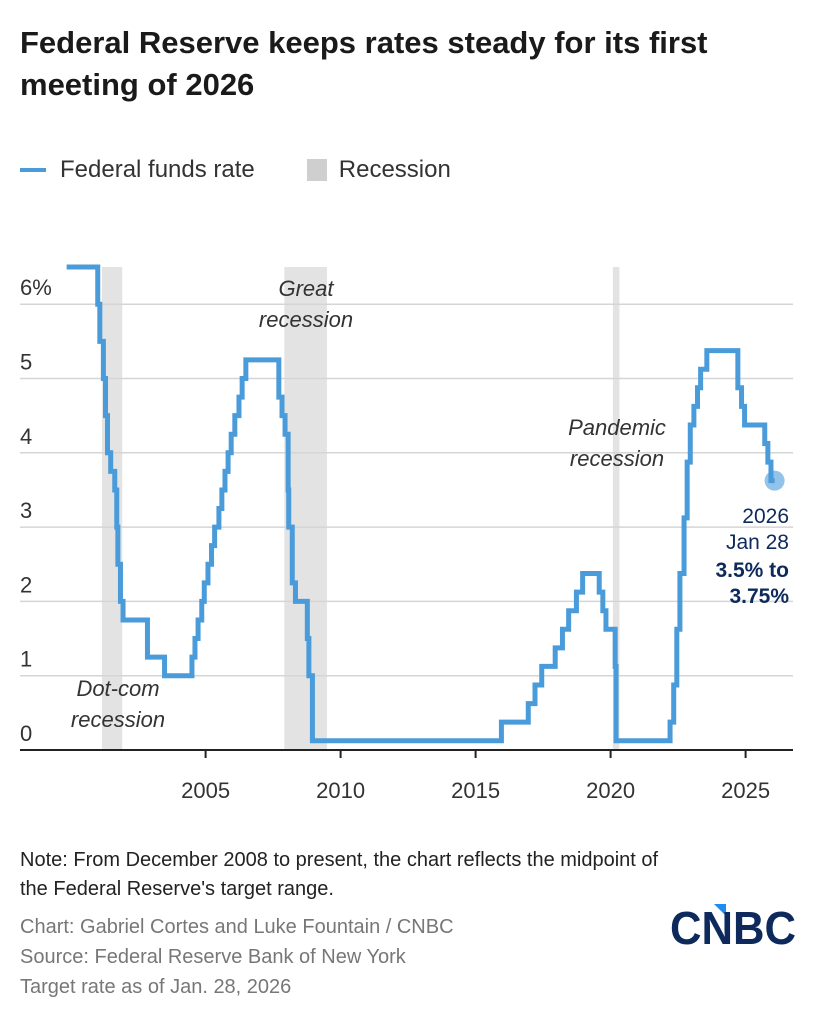 This screenshot has width=813, height=1024. Describe the element at coordinates (157, 169) in the screenshot. I see `legend-series-label: Federal funds rate` at that location.